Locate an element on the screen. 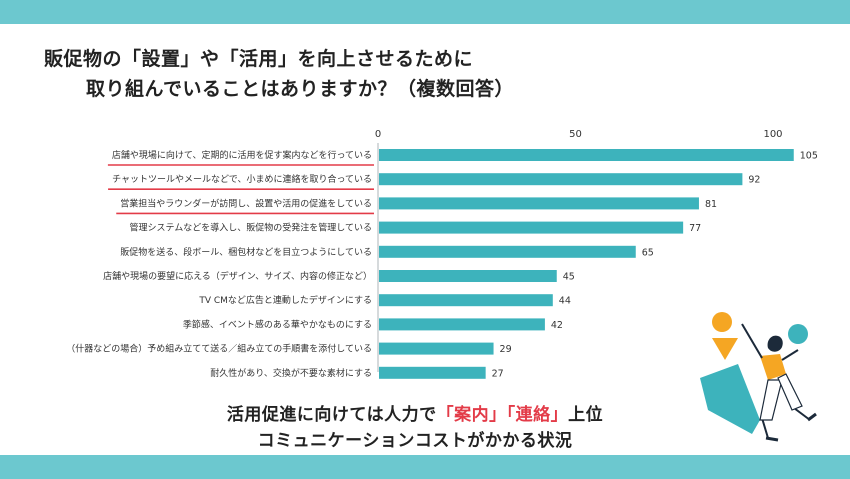  data-label: 27 is located at coordinates (498, 373).